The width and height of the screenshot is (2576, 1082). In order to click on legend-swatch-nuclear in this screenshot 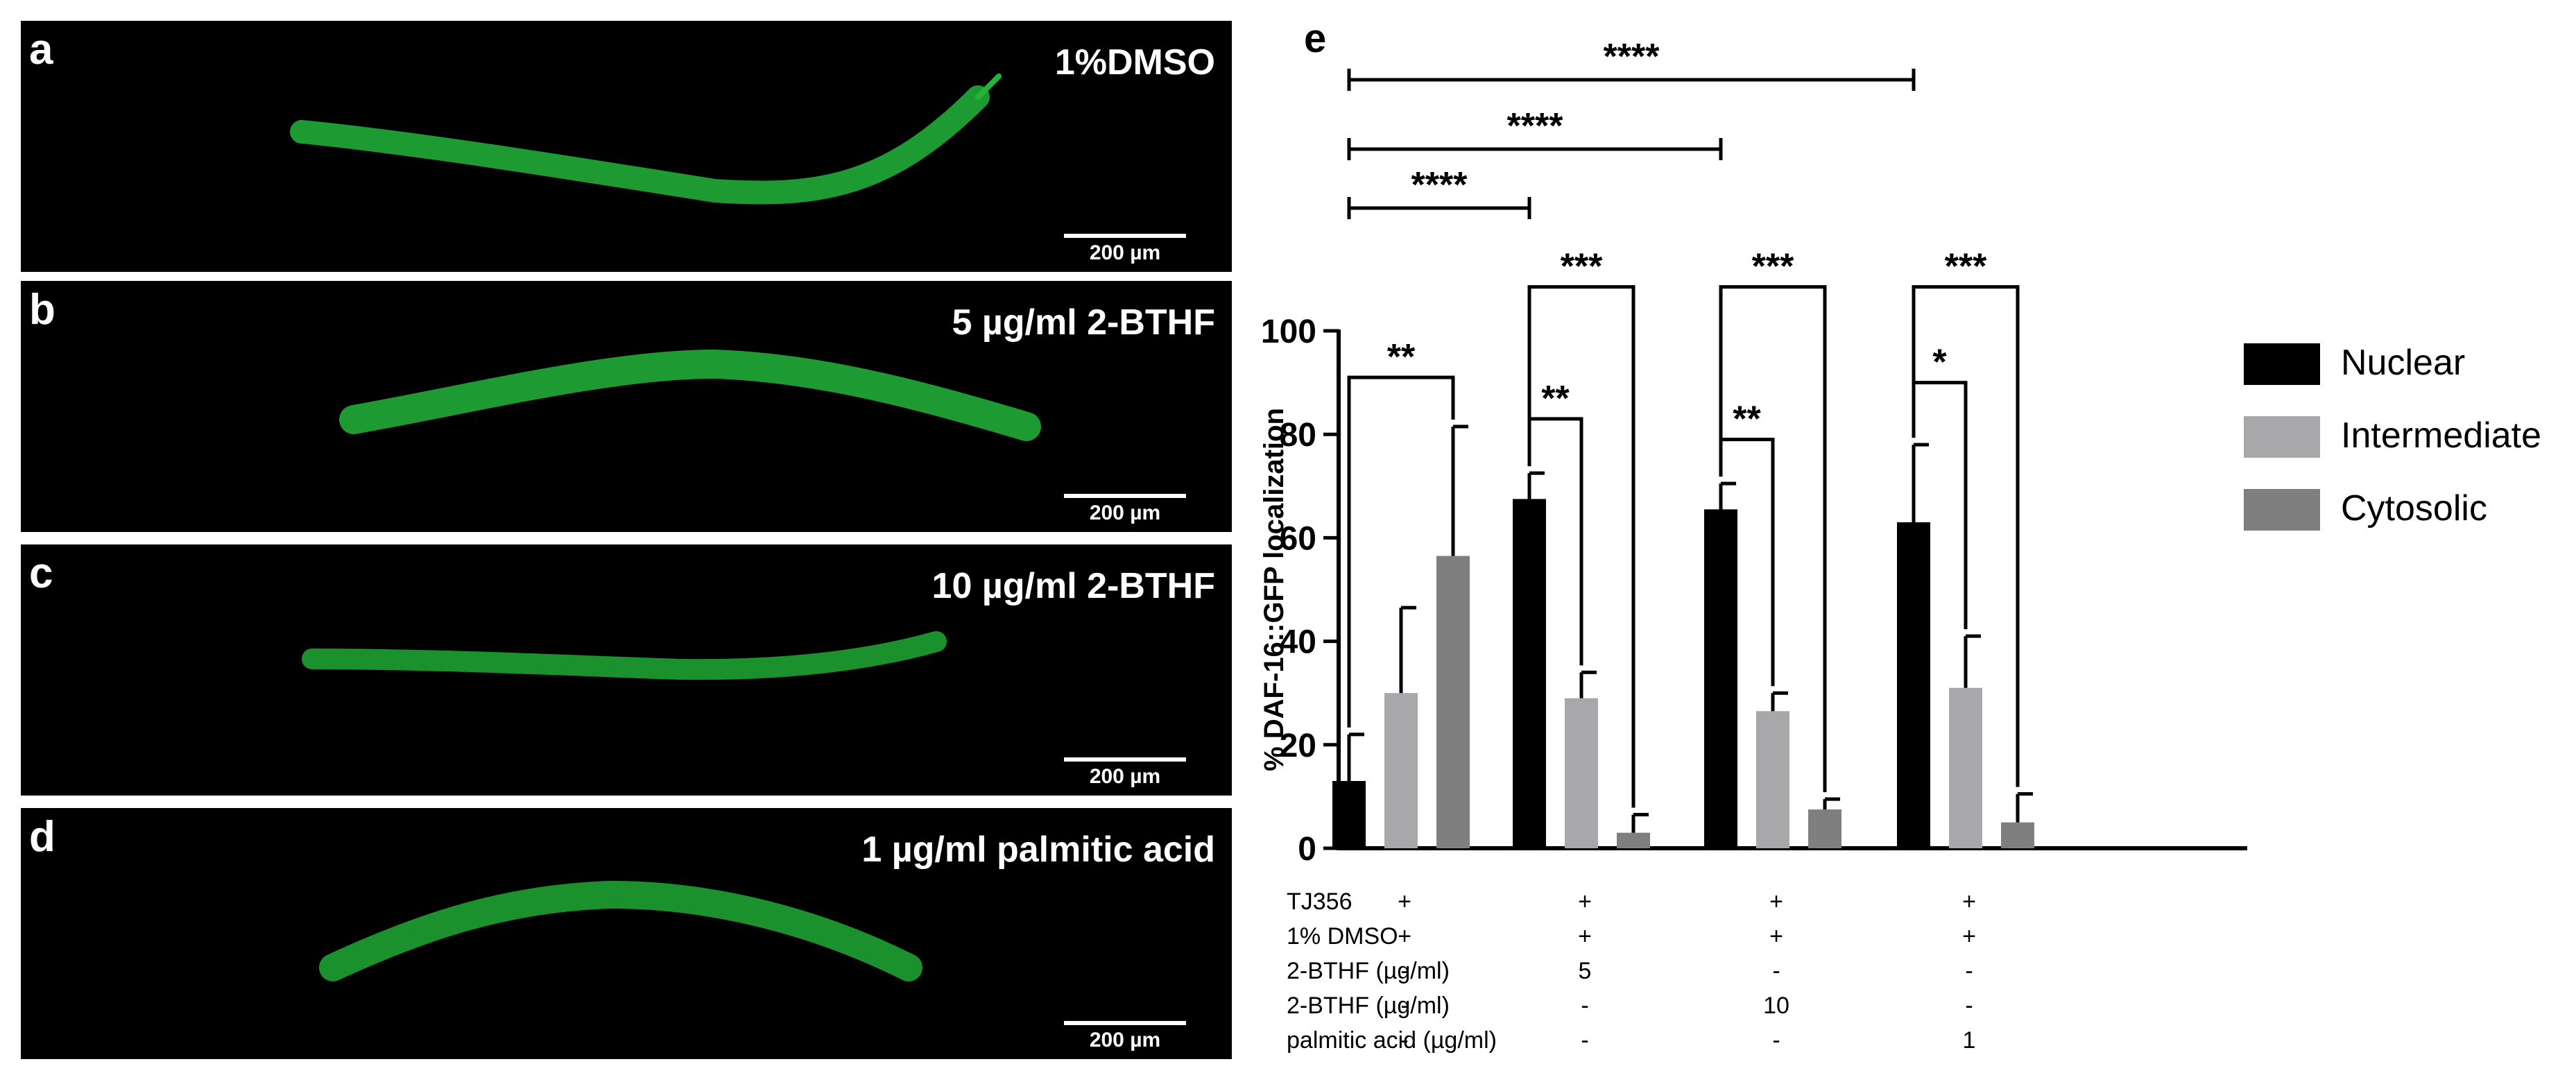, I will do `click(2282, 364)`.